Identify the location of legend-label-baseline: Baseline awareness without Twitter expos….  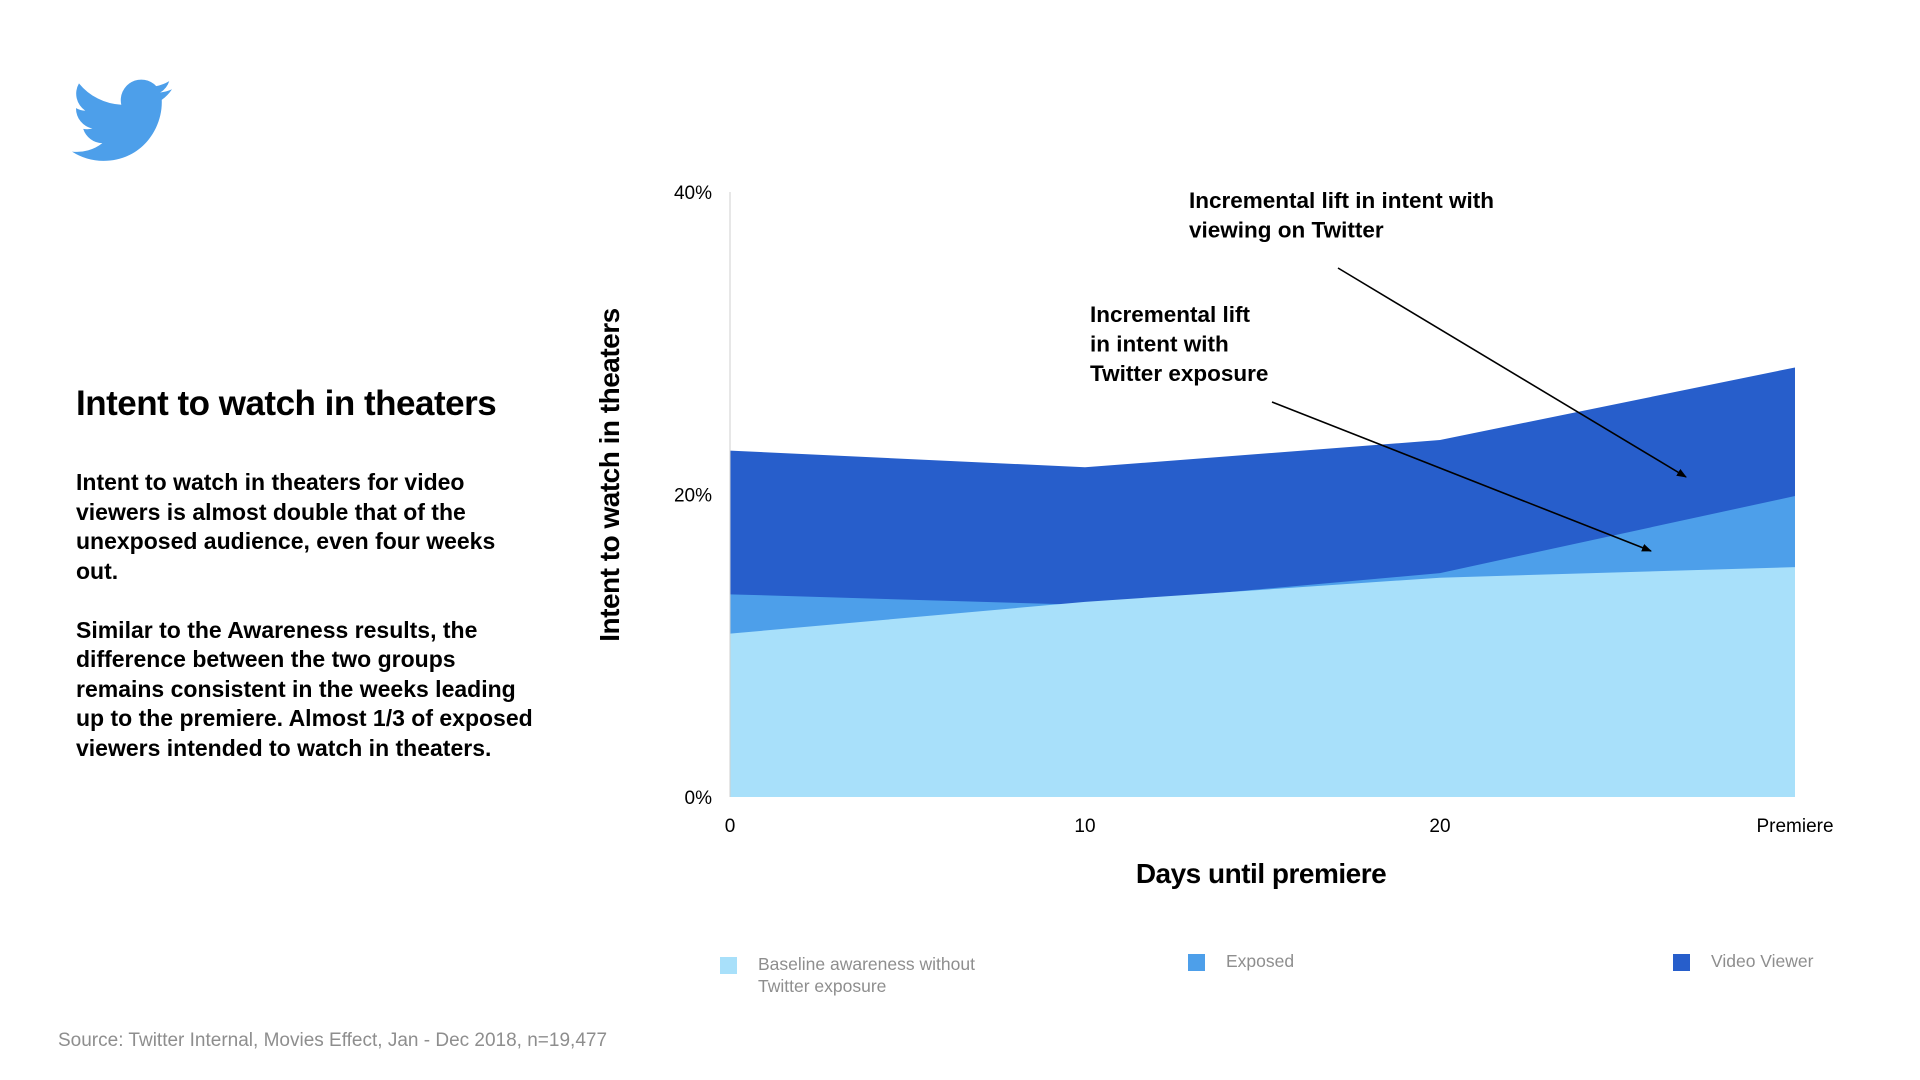
(866, 975).